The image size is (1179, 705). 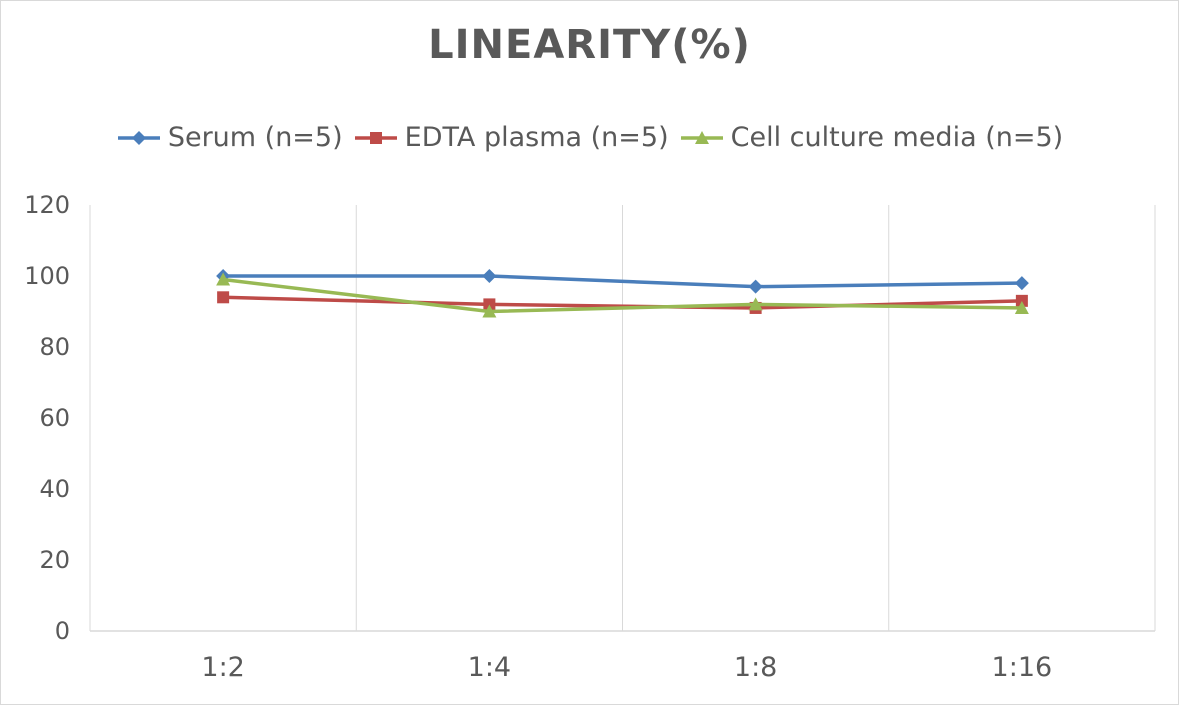 I want to click on legend-item: Cell culture media (n=5), so click(x=871, y=137).